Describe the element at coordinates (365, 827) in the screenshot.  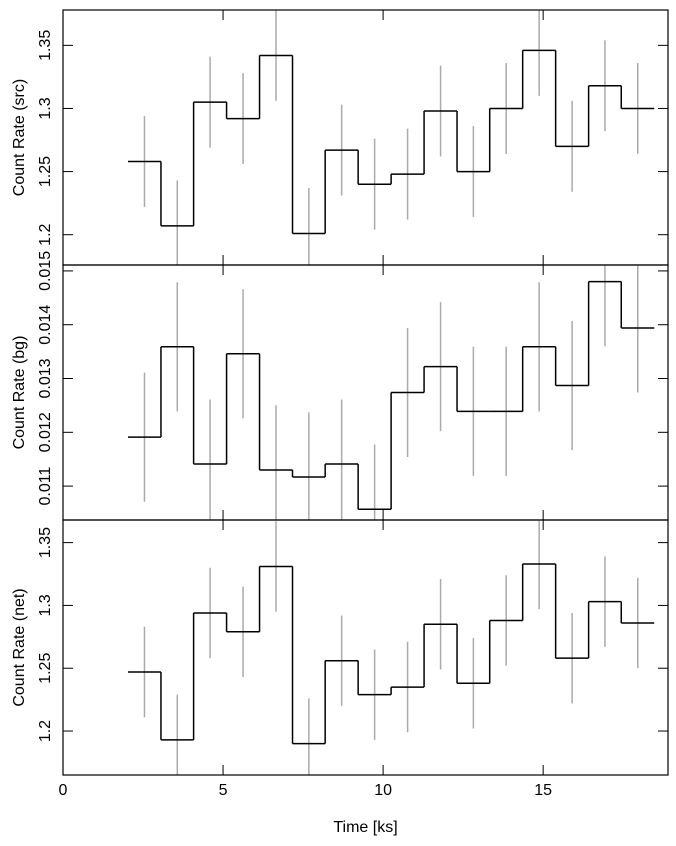
I see `x-axis-label: Time [ks]` at that location.